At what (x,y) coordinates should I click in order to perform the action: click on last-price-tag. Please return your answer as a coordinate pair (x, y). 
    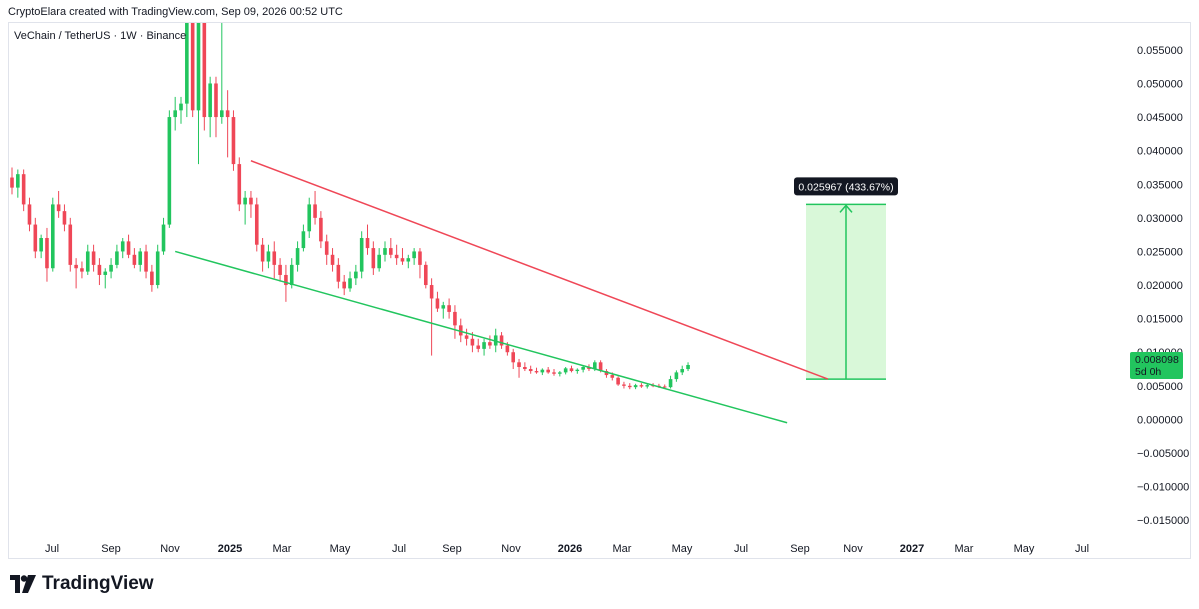
    Looking at the image, I should click on (1156, 365).